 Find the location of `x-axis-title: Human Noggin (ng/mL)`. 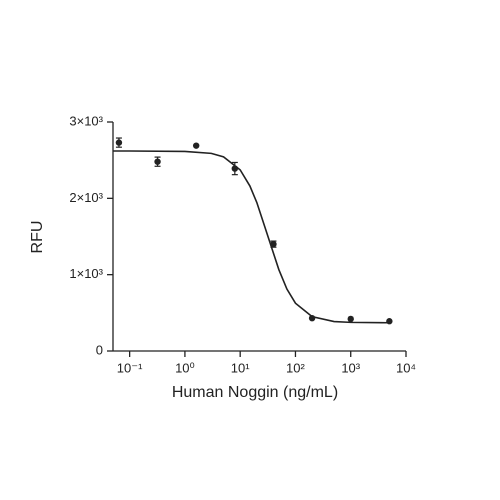

x-axis-title: Human Noggin (ng/mL) is located at coordinates (255, 392).